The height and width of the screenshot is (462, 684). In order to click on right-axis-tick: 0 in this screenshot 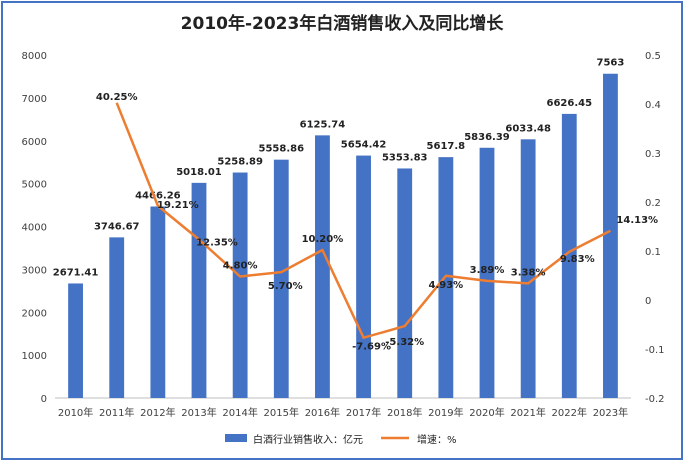, I will do `click(648, 301)`.